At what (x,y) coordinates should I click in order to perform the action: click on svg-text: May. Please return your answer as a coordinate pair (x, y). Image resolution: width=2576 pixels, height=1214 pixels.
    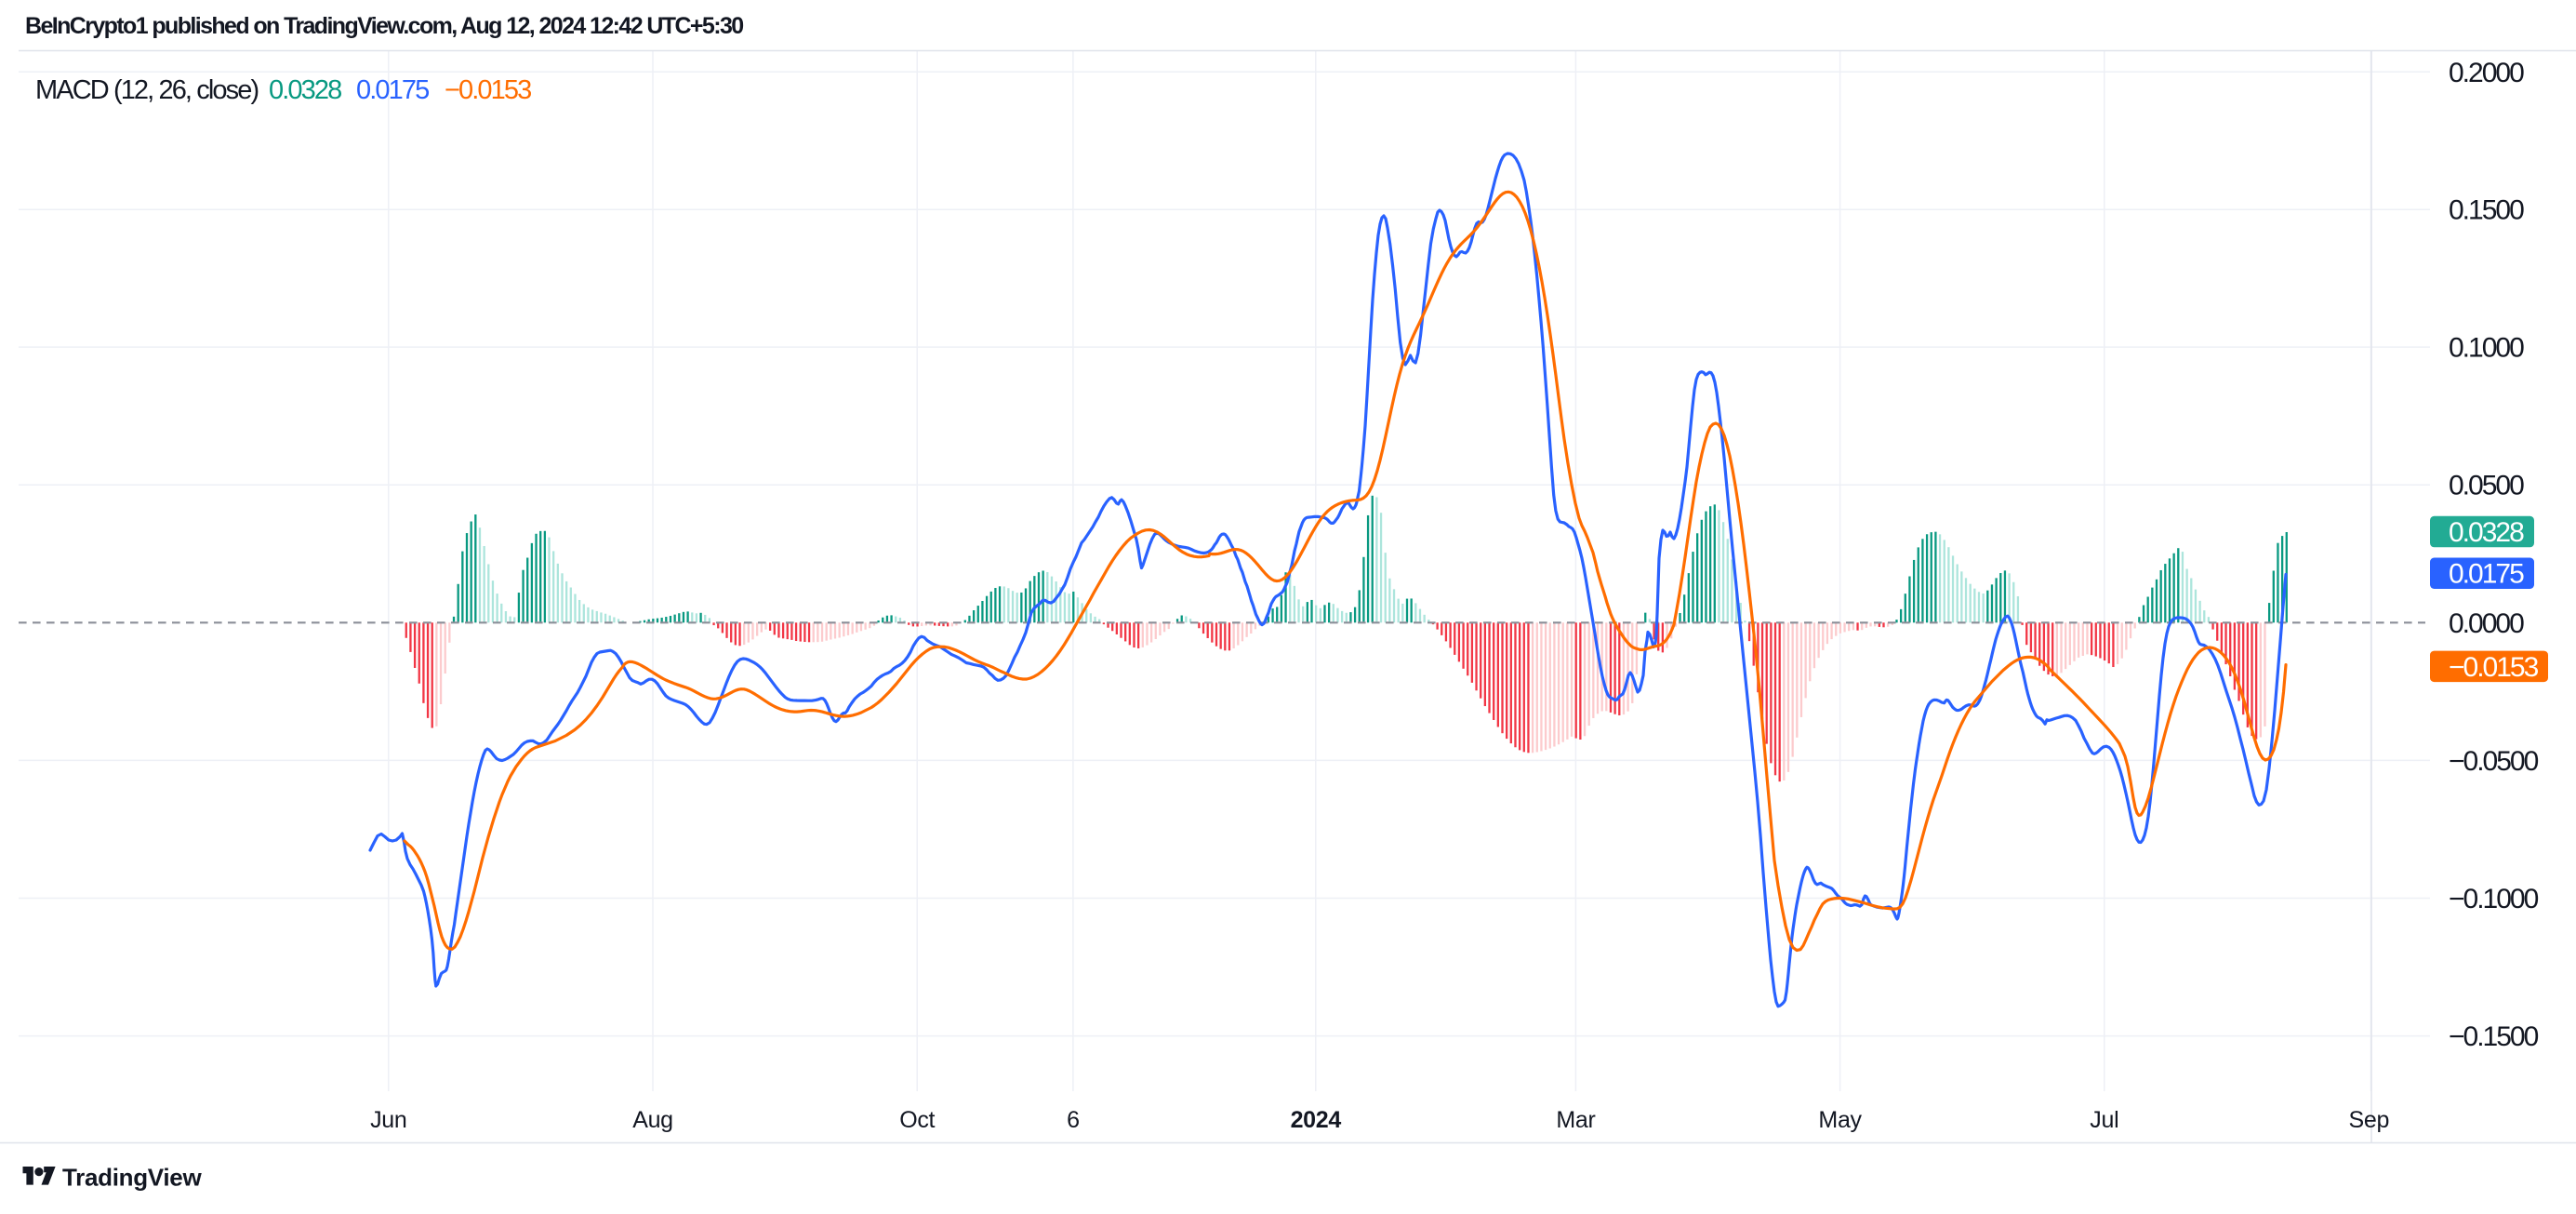
    Looking at the image, I should click on (1840, 1120).